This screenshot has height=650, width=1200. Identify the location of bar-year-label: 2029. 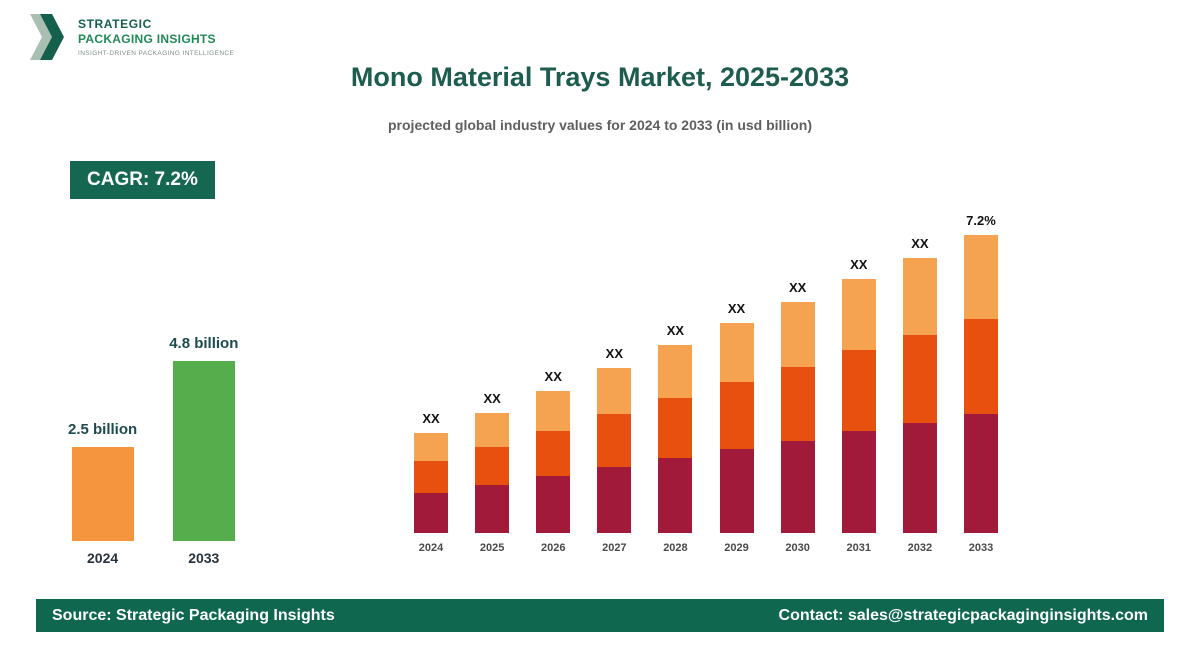
(736, 548).